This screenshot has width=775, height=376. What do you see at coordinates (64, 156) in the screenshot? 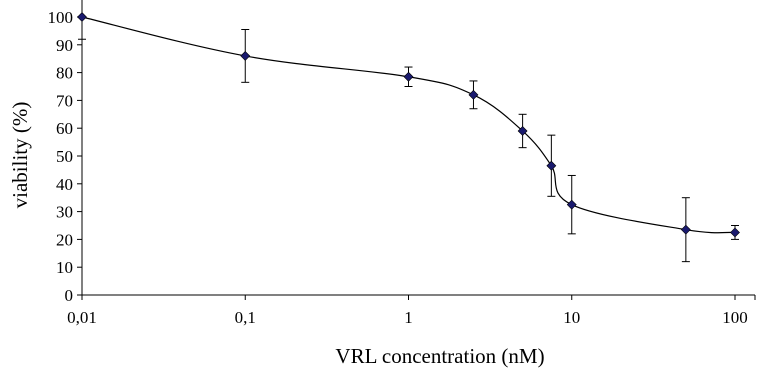
I see `y-tick-label: 50` at bounding box center [64, 156].